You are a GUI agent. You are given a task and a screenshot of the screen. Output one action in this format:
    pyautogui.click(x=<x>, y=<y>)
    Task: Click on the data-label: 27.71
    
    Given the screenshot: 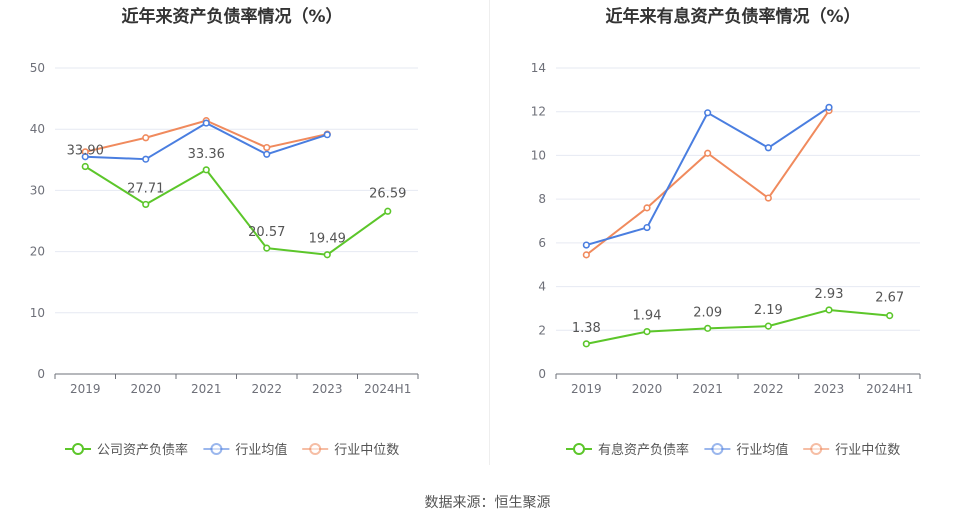 What is the action you would take?
    pyautogui.click(x=145, y=188)
    